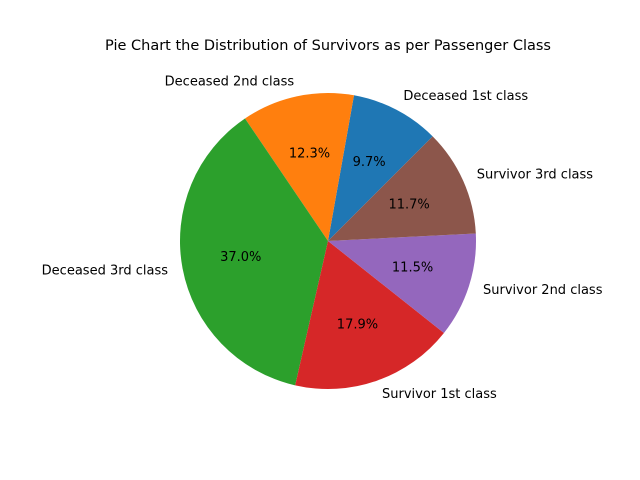  What do you see at coordinates (105, 271) in the screenshot?
I see `slice-category-label: Deceased 3rd class` at bounding box center [105, 271].